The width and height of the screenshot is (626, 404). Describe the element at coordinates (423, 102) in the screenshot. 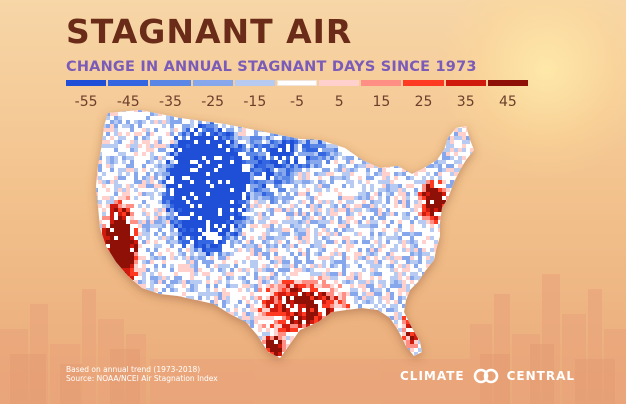

I see `legend-tick-label: 25` at that location.